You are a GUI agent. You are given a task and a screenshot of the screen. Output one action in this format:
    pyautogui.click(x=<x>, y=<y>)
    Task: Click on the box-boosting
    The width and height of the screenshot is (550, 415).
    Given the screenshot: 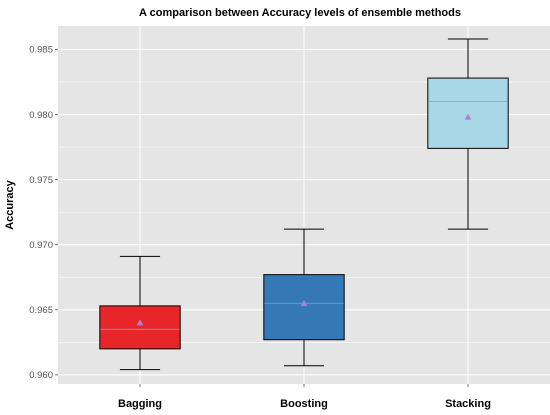 What is the action you would take?
    pyautogui.click(x=304, y=297)
    